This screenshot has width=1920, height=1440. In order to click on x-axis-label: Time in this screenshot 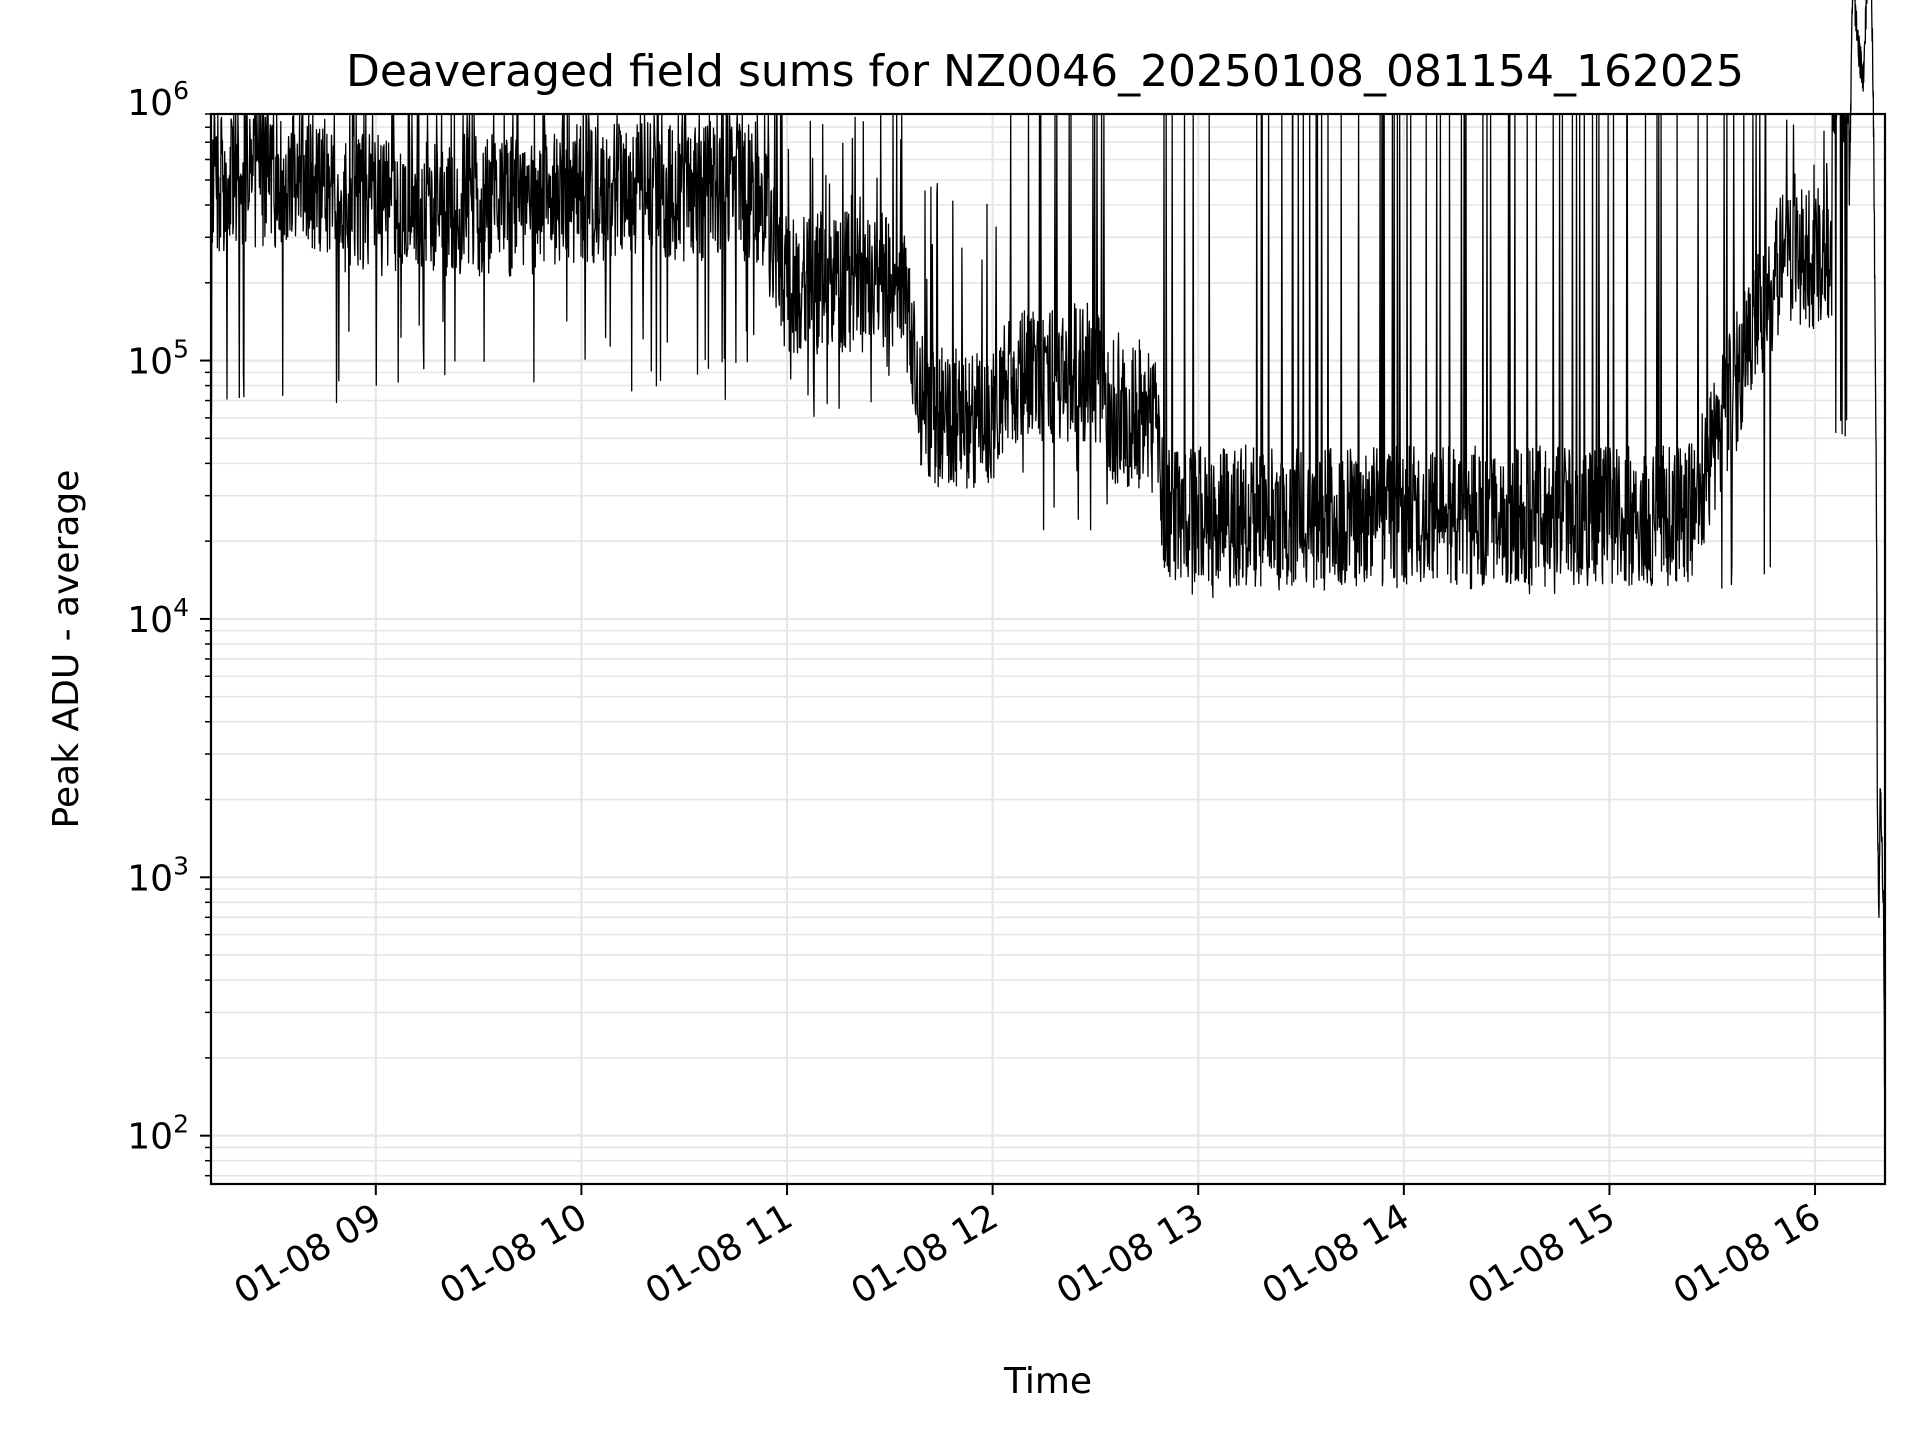, I will do `click(1047, 1381)`.